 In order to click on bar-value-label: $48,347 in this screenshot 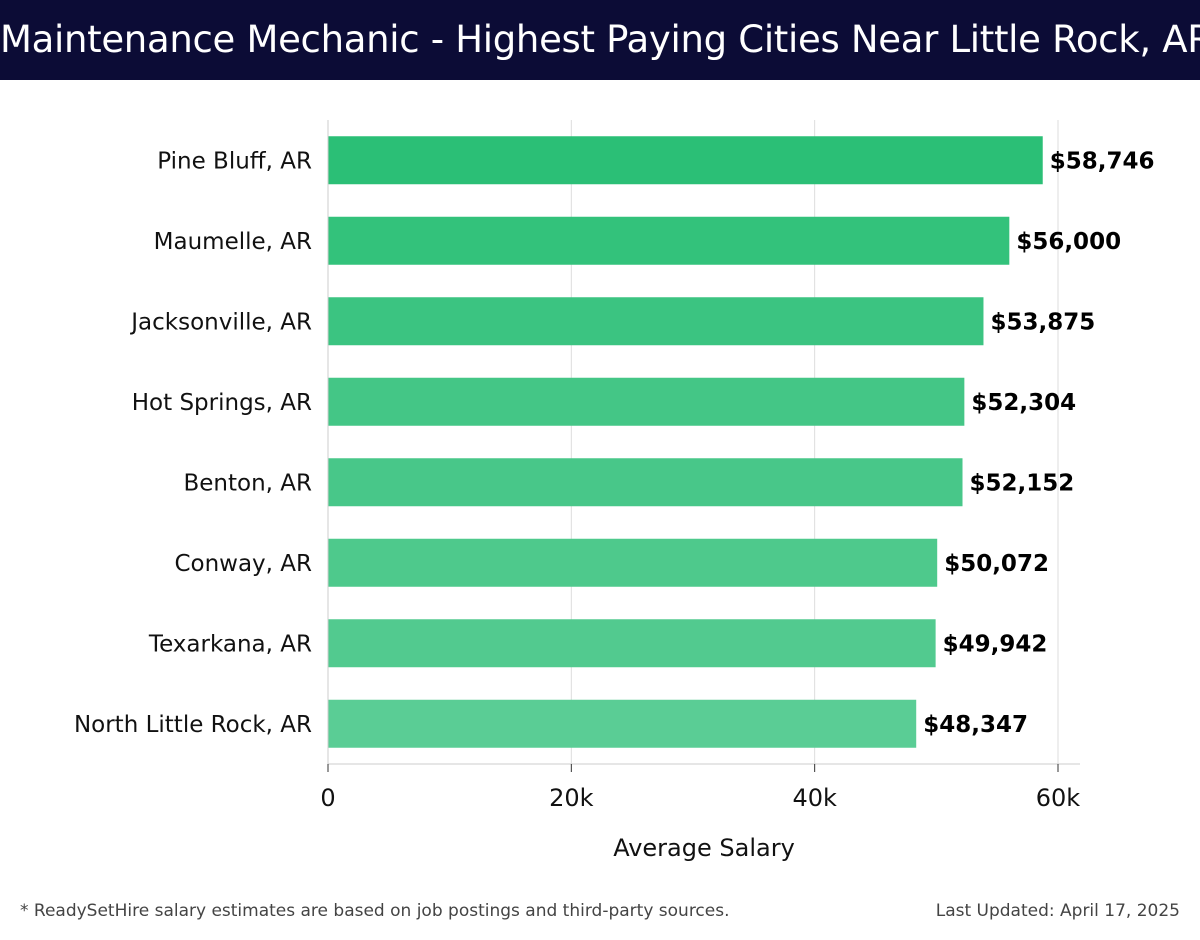, I will do `click(975, 725)`.